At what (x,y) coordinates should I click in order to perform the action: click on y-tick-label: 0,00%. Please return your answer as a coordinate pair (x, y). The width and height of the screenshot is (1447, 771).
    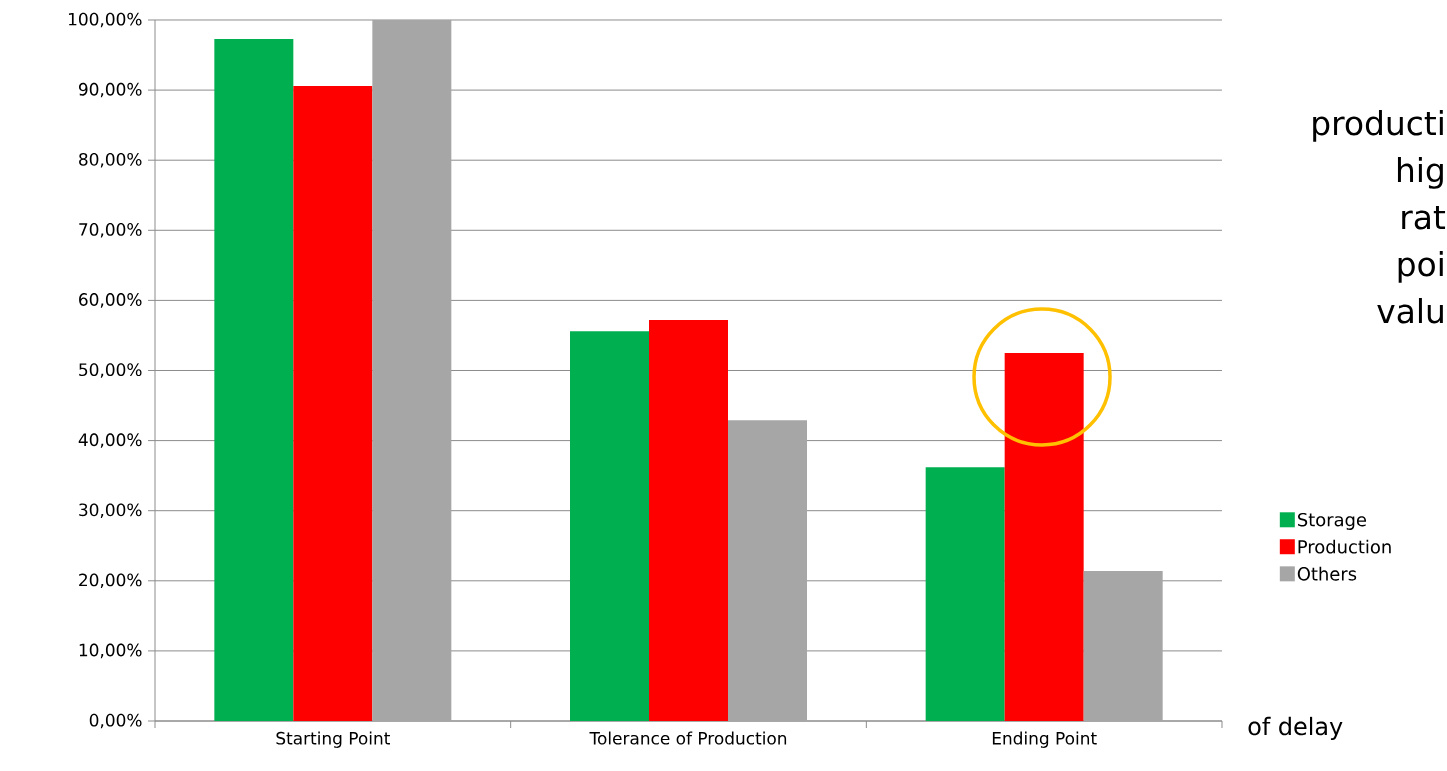
    Looking at the image, I should click on (115, 721).